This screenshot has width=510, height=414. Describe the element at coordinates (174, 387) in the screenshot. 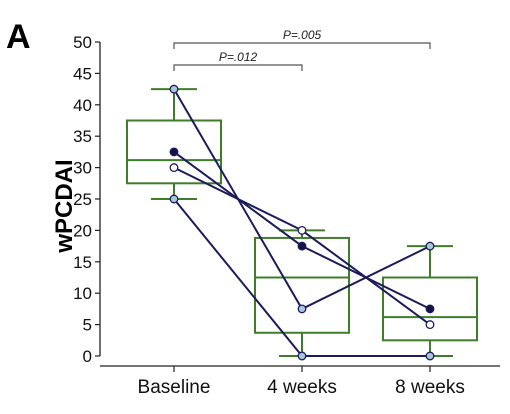

I see `x-tick-label: Baseline` at that location.